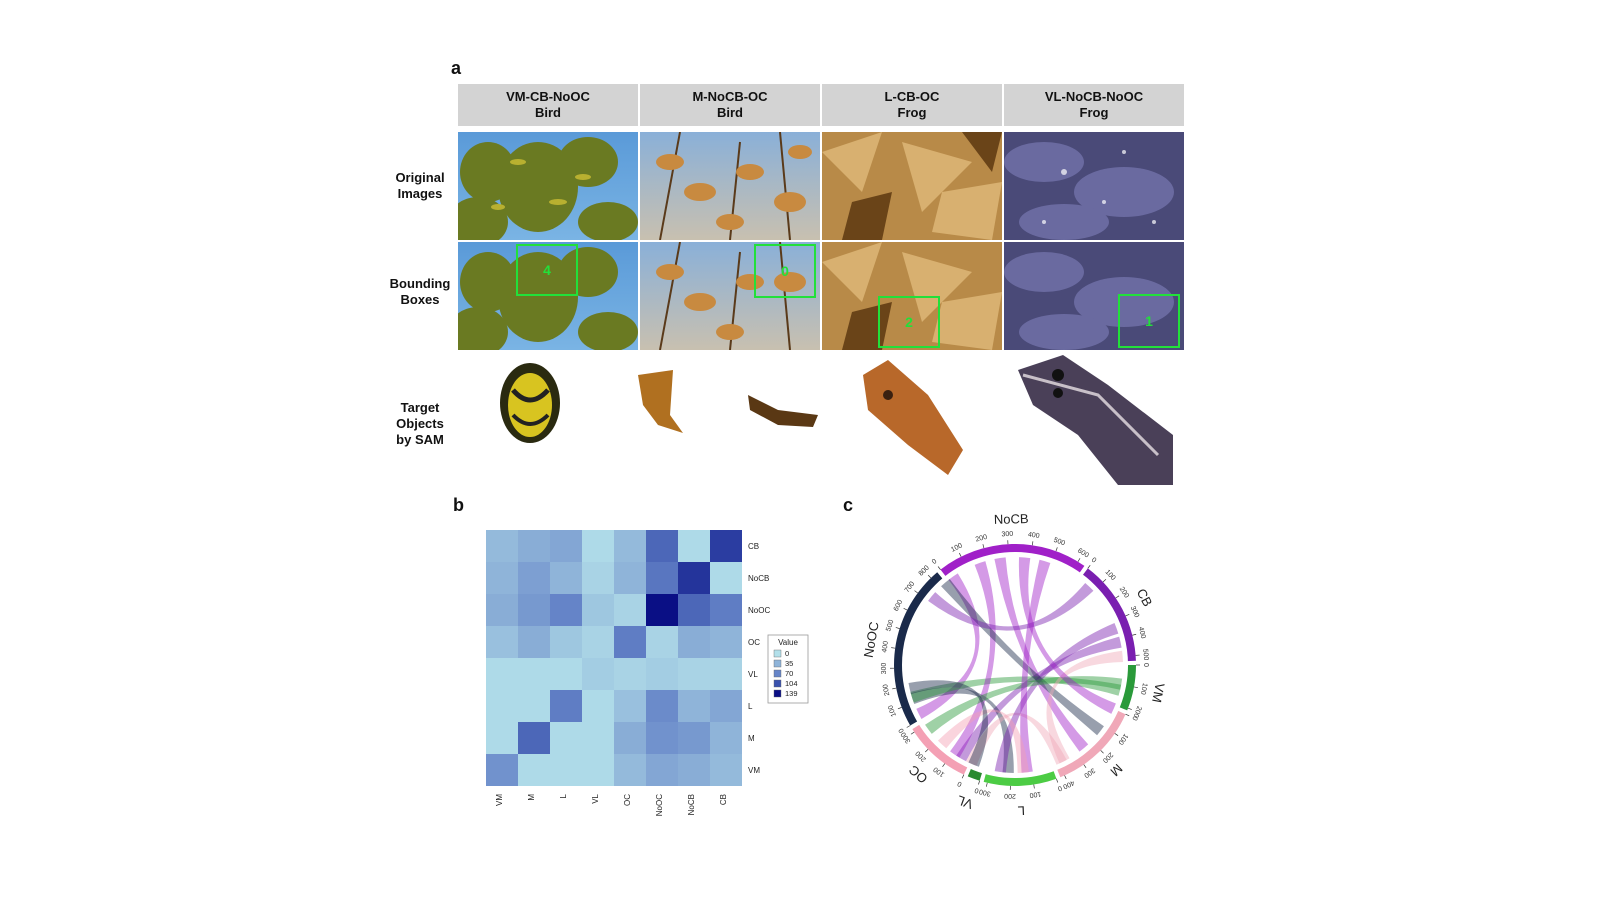 Image resolution: width=1600 pixels, height=900 pixels. I want to click on heatmap-row-label: OC, so click(754, 642).